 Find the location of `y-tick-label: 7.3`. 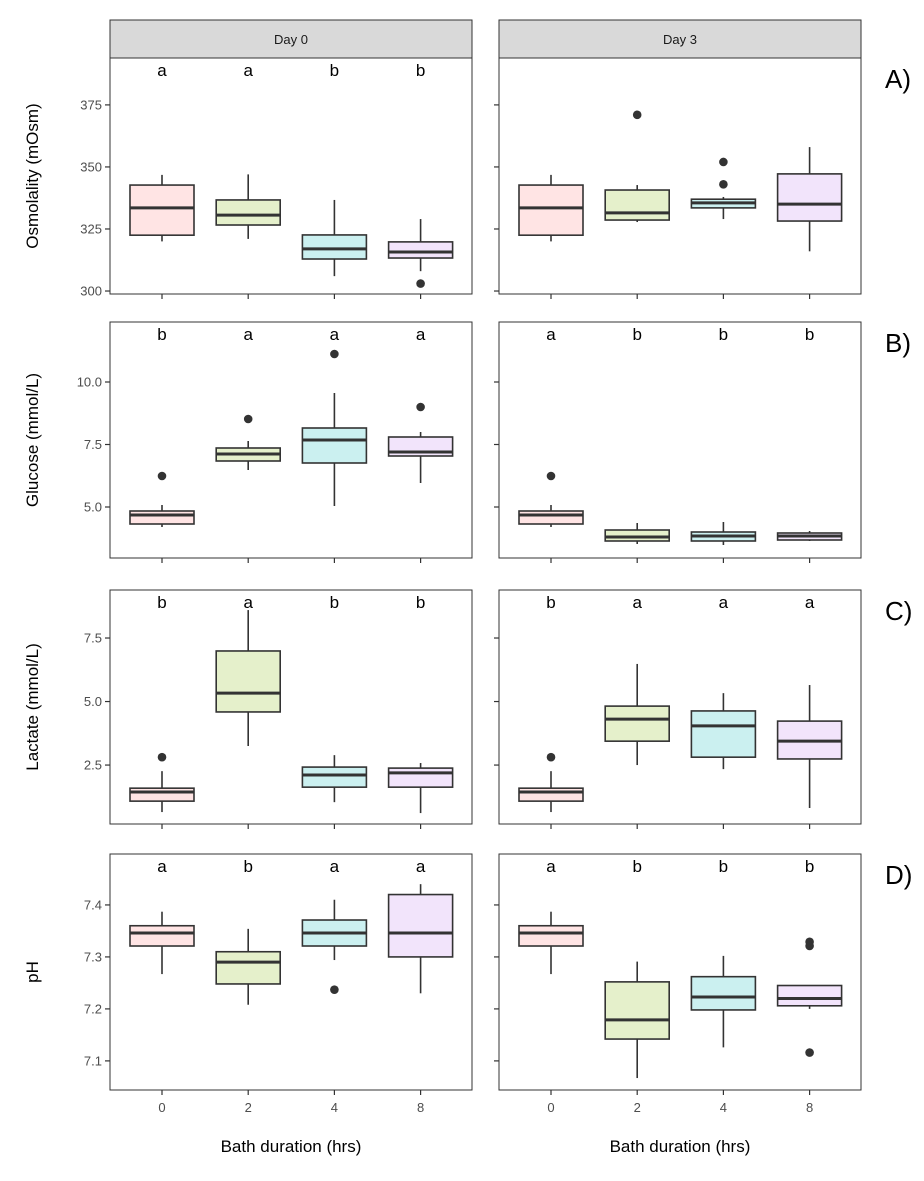

y-tick-label: 7.3 is located at coordinates (93, 956).